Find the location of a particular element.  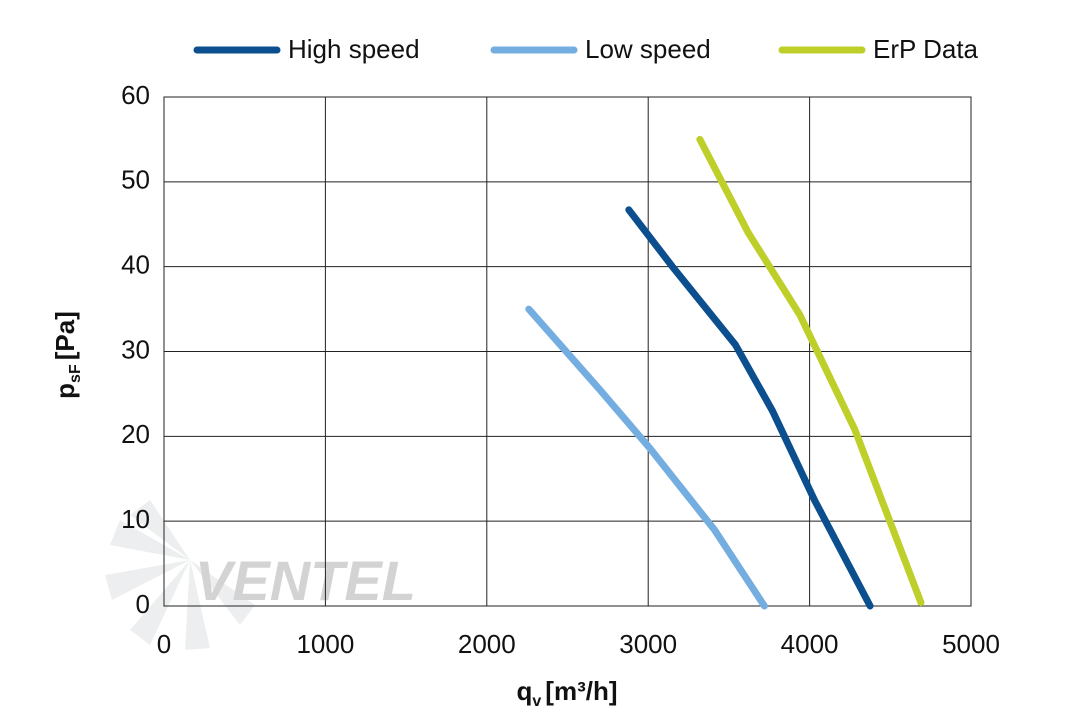

x-tick-label: 5000 is located at coordinates (971, 644).